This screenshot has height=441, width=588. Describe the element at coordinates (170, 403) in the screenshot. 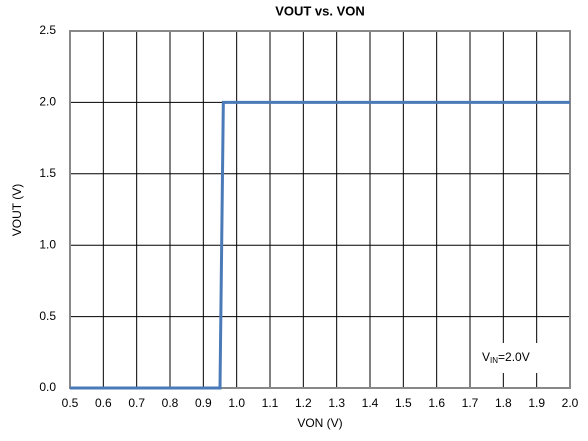

I see `x-tick-label: 0.8` at that location.